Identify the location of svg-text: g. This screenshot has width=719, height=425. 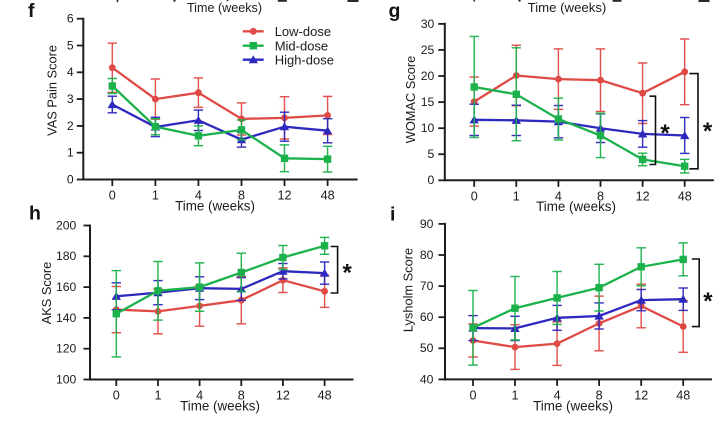
(395, 11).